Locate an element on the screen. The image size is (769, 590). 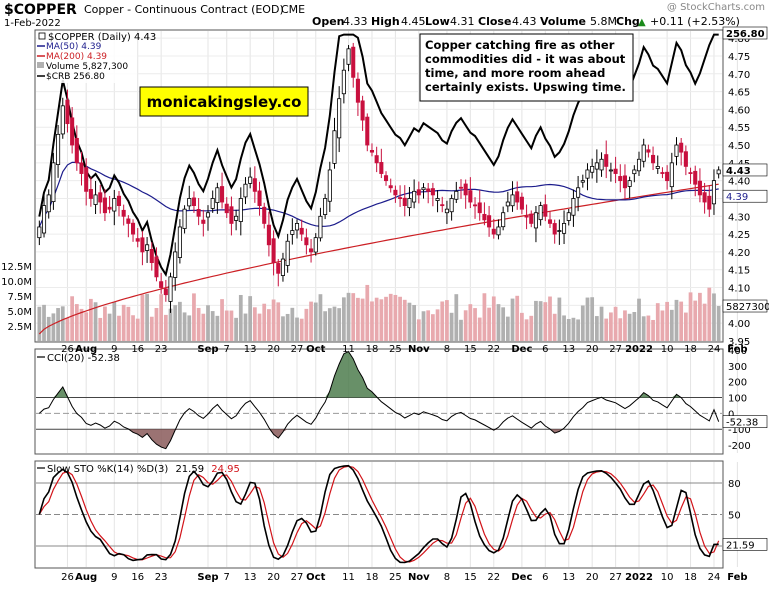
sto-legend: Slow STO %K(14) %D(3) 21.59 24.95 is located at coordinates (138, 469).